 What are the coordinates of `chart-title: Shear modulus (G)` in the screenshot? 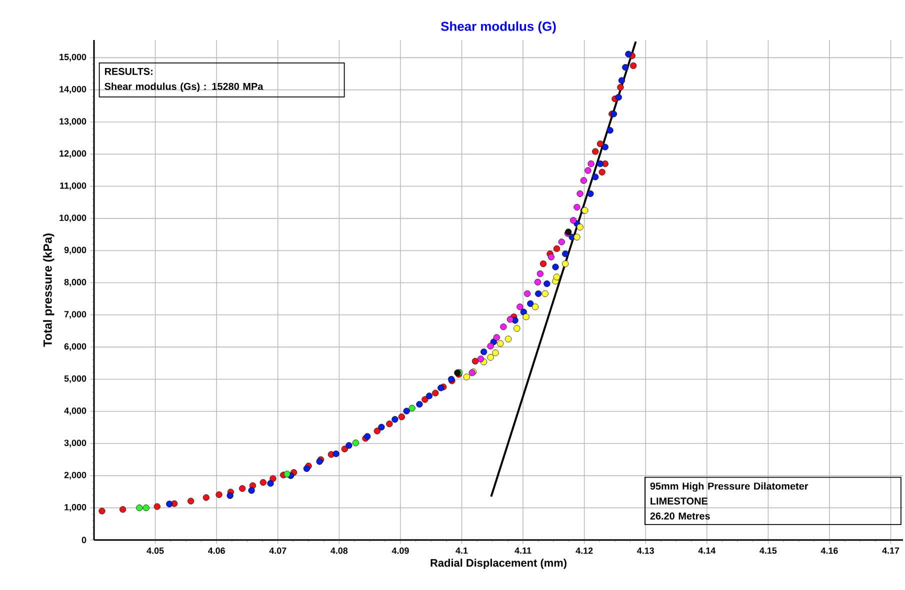 It's located at (498, 27).